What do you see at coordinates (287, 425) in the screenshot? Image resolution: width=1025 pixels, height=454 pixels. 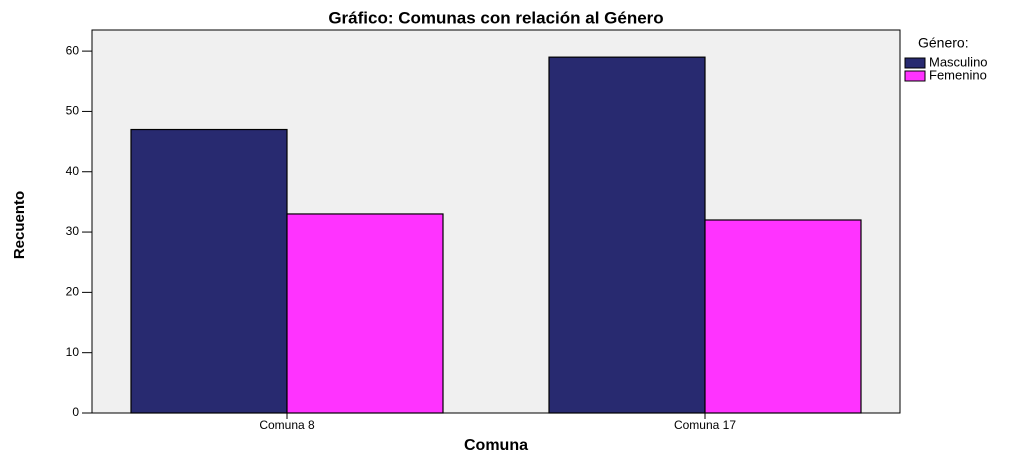 I see `x-tick-label: Comuna 8` at bounding box center [287, 425].